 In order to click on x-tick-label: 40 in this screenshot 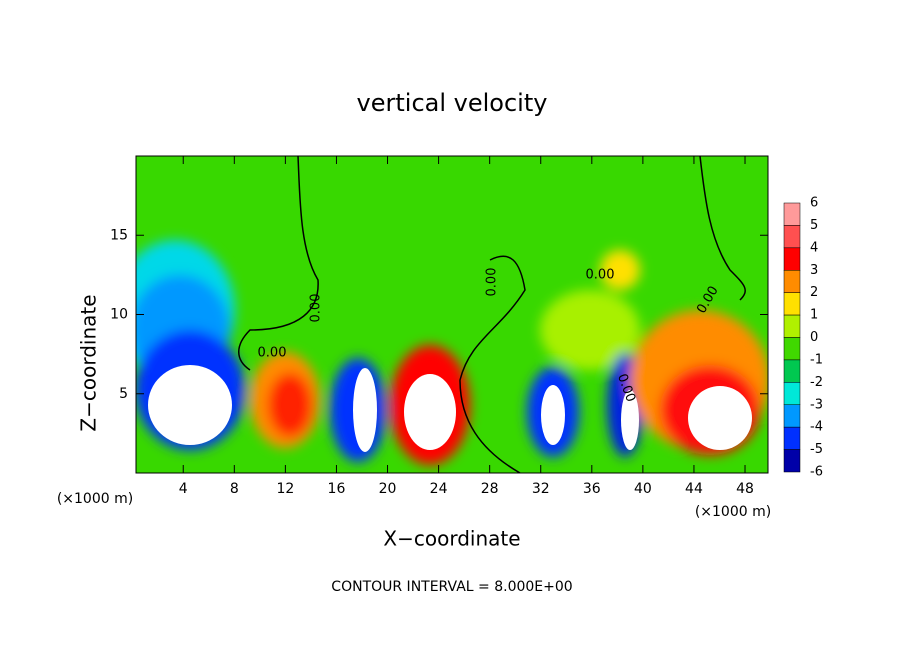, I will do `click(643, 489)`.